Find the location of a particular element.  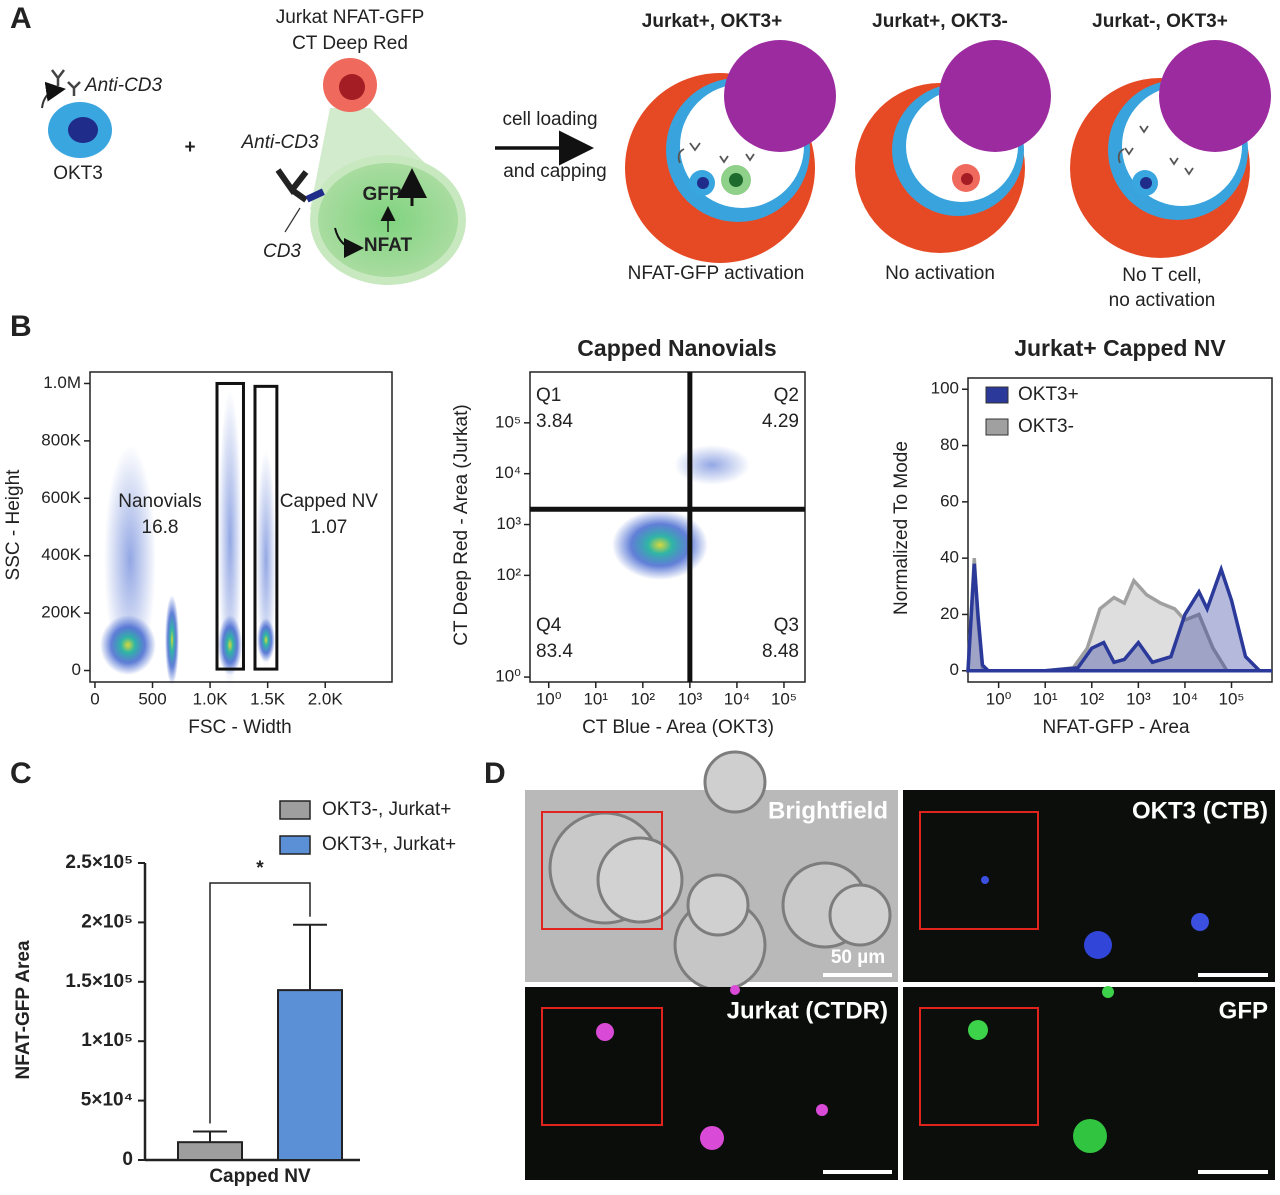

x-tick-label: 10⁵ is located at coordinates (784, 698).